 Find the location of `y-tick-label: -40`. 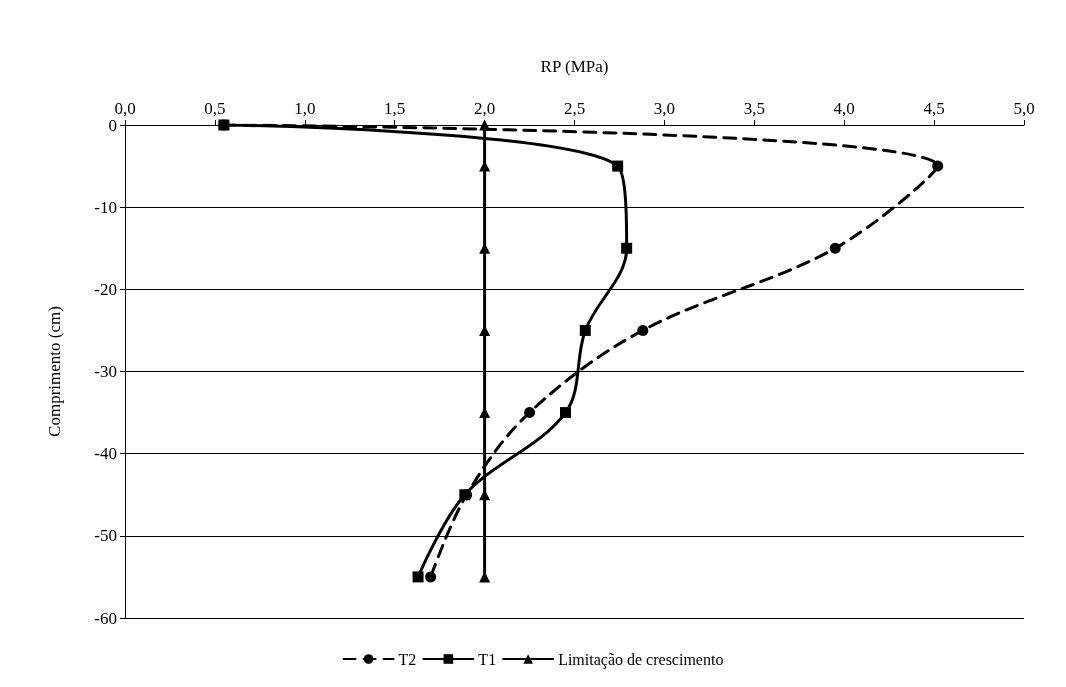

y-tick-label: -40 is located at coordinates (105, 454).